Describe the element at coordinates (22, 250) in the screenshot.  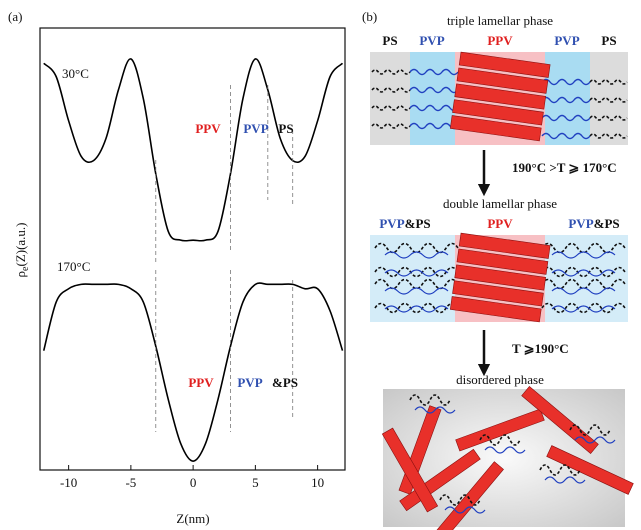
I see `y-axis-label: ρe(Z)(a.u.)` at that location.